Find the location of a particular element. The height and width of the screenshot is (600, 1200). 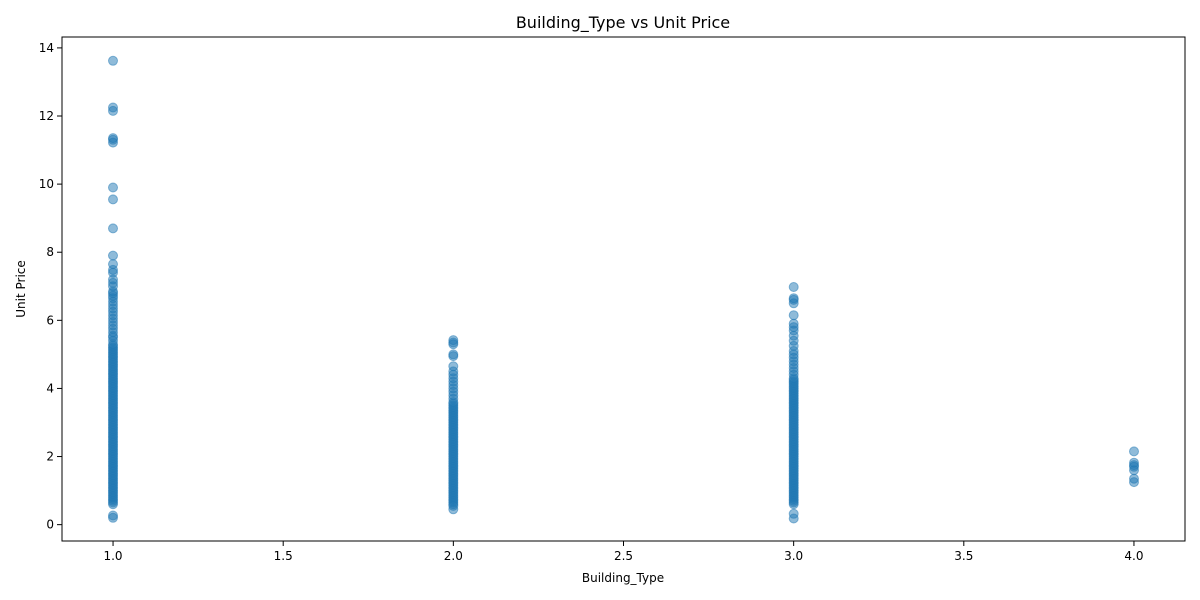

y-tick-label: 2 is located at coordinates (50, 457).